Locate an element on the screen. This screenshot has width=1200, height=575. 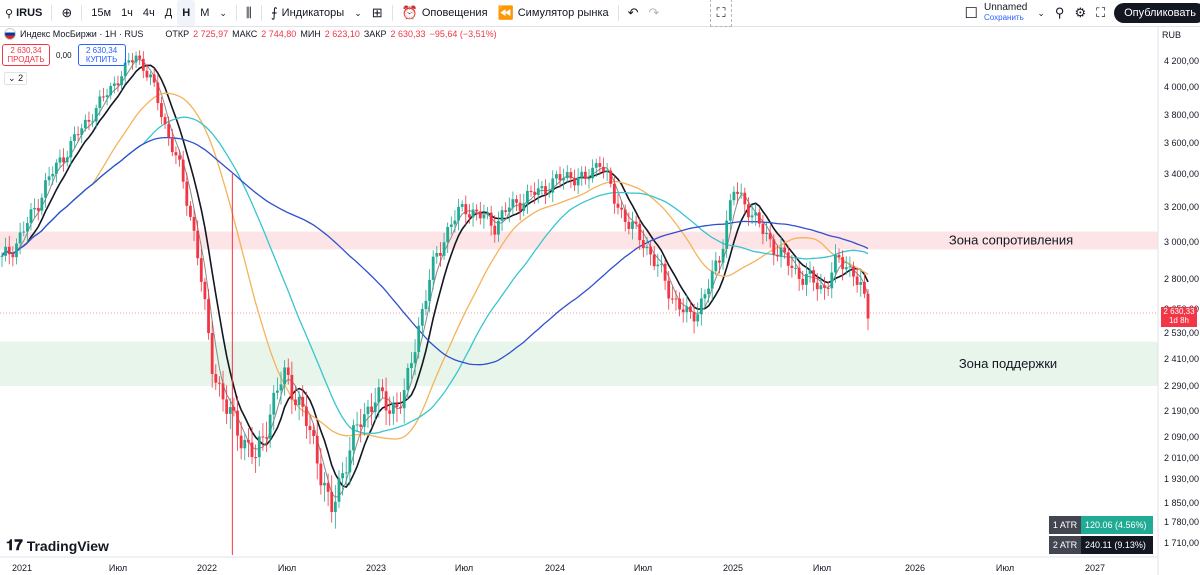
price-tick-label: 2 800,00 is located at coordinates (1181, 279).